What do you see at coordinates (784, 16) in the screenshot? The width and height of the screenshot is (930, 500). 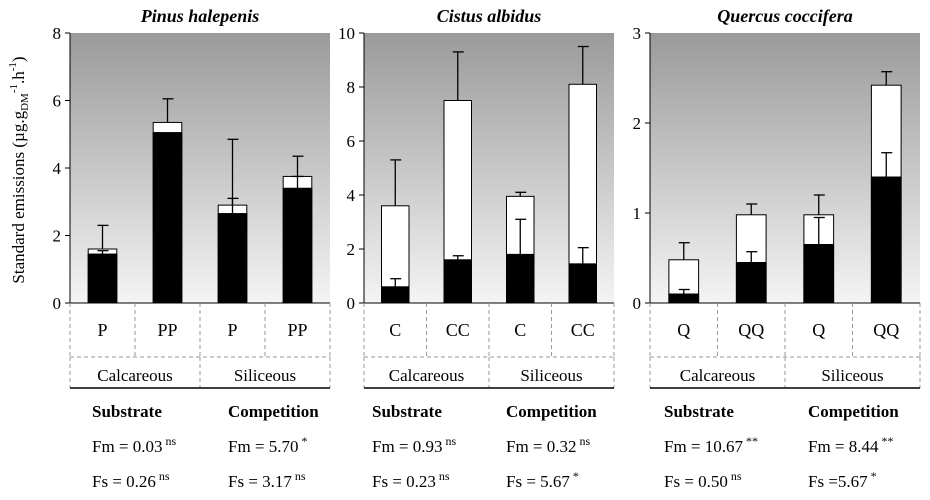 I see `chart-title: Quercus coccifera` at bounding box center [784, 16].